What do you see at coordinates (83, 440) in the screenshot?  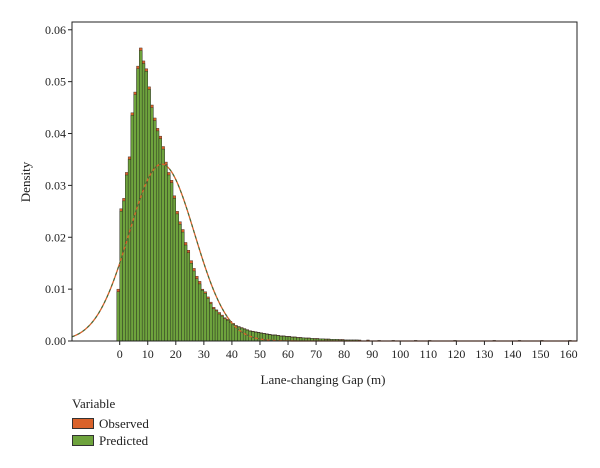 I see `legend-swatch-predicted` at bounding box center [83, 440].